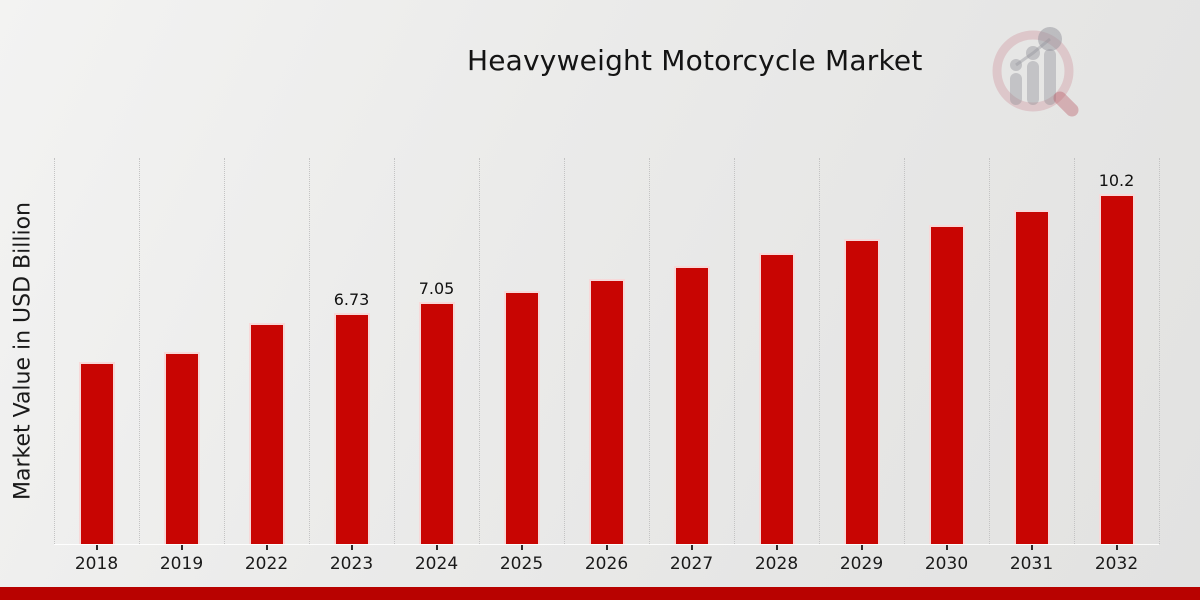  What do you see at coordinates (96, 564) in the screenshot?
I see `x-tick-label-2018: 2018` at bounding box center [96, 564].